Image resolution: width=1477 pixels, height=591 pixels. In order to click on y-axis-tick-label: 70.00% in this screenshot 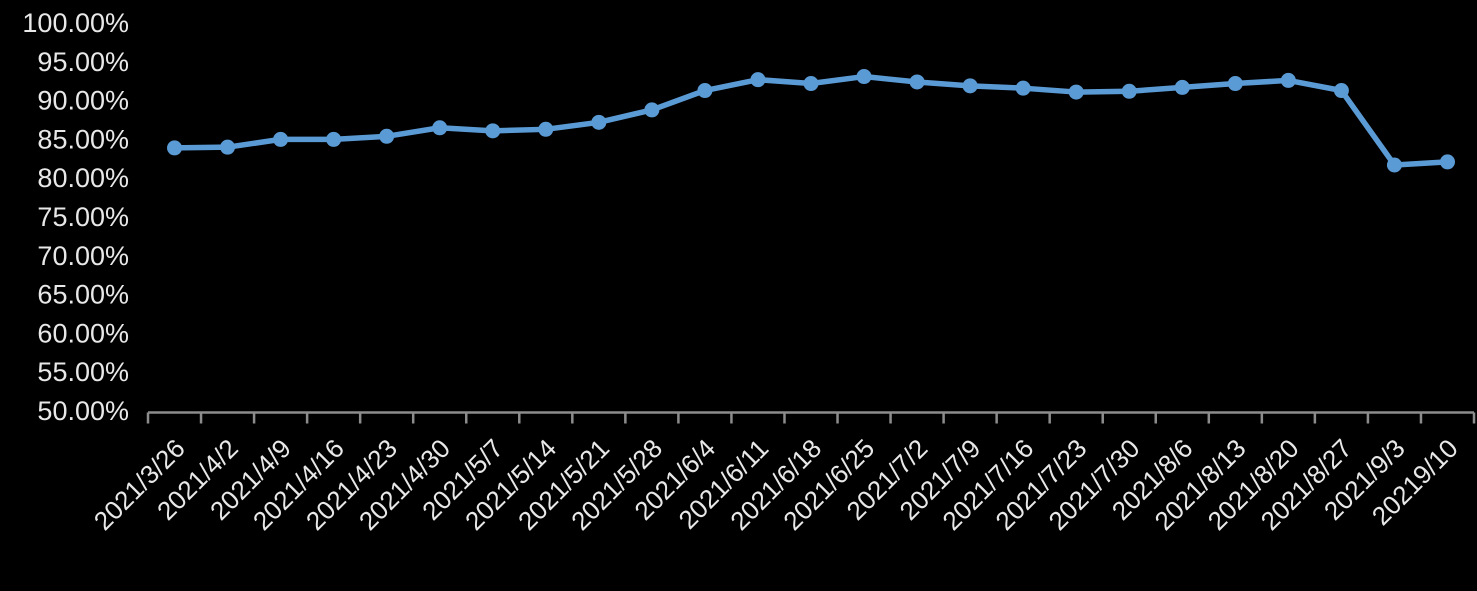, I will do `click(83, 256)`.